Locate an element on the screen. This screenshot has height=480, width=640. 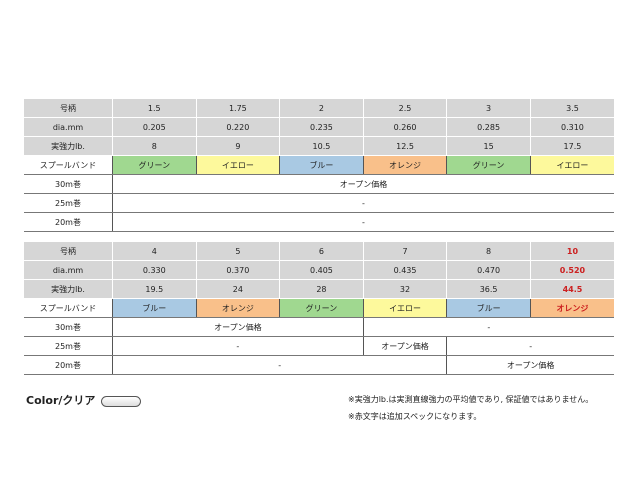
cell: 0.370 is located at coordinates (237, 270).